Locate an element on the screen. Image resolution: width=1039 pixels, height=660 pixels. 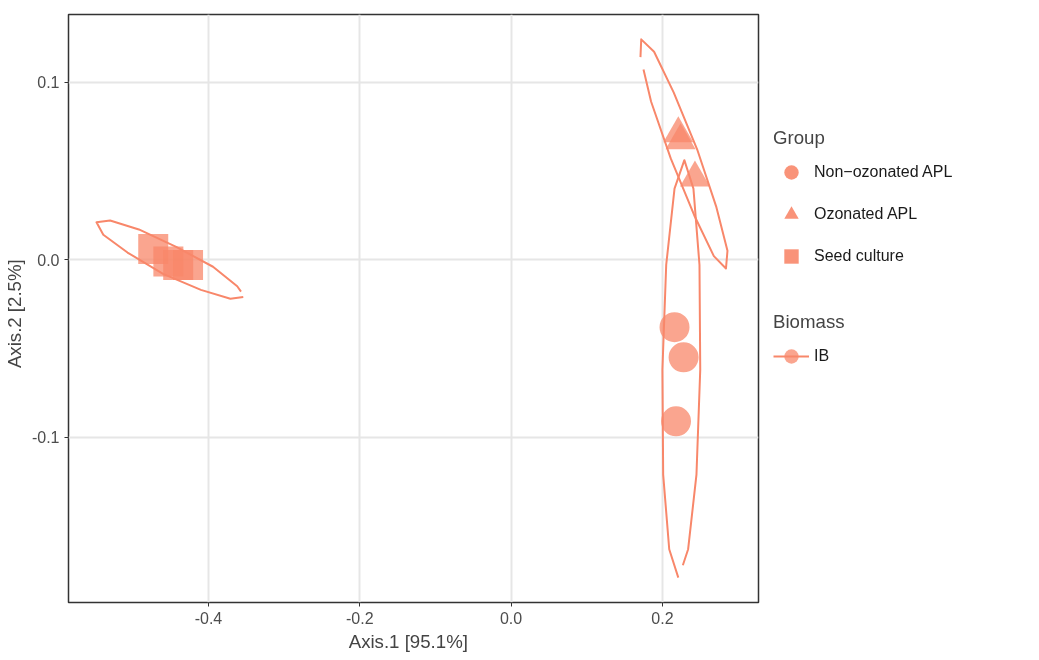
y-tick-label: -0.1 is located at coordinates (45, 438).